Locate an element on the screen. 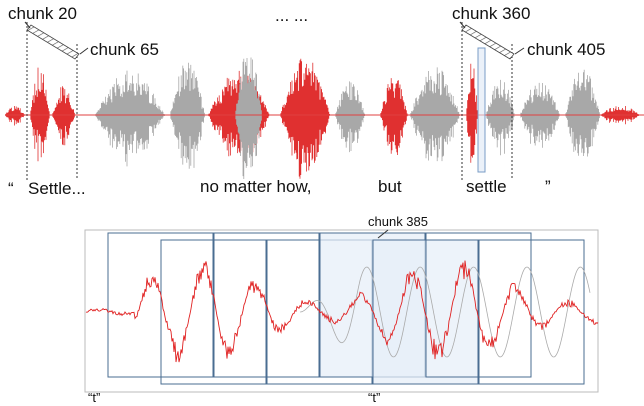 The image size is (644, 406). reference-signal is located at coordinates (445, 312).